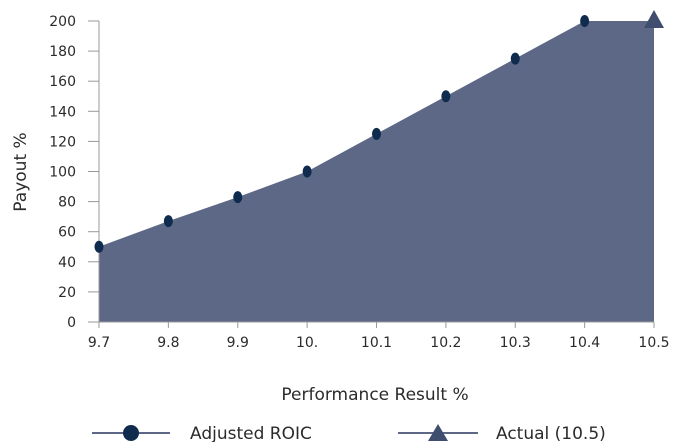  I want to click on x-tick-label: 10.5, so click(653, 343).